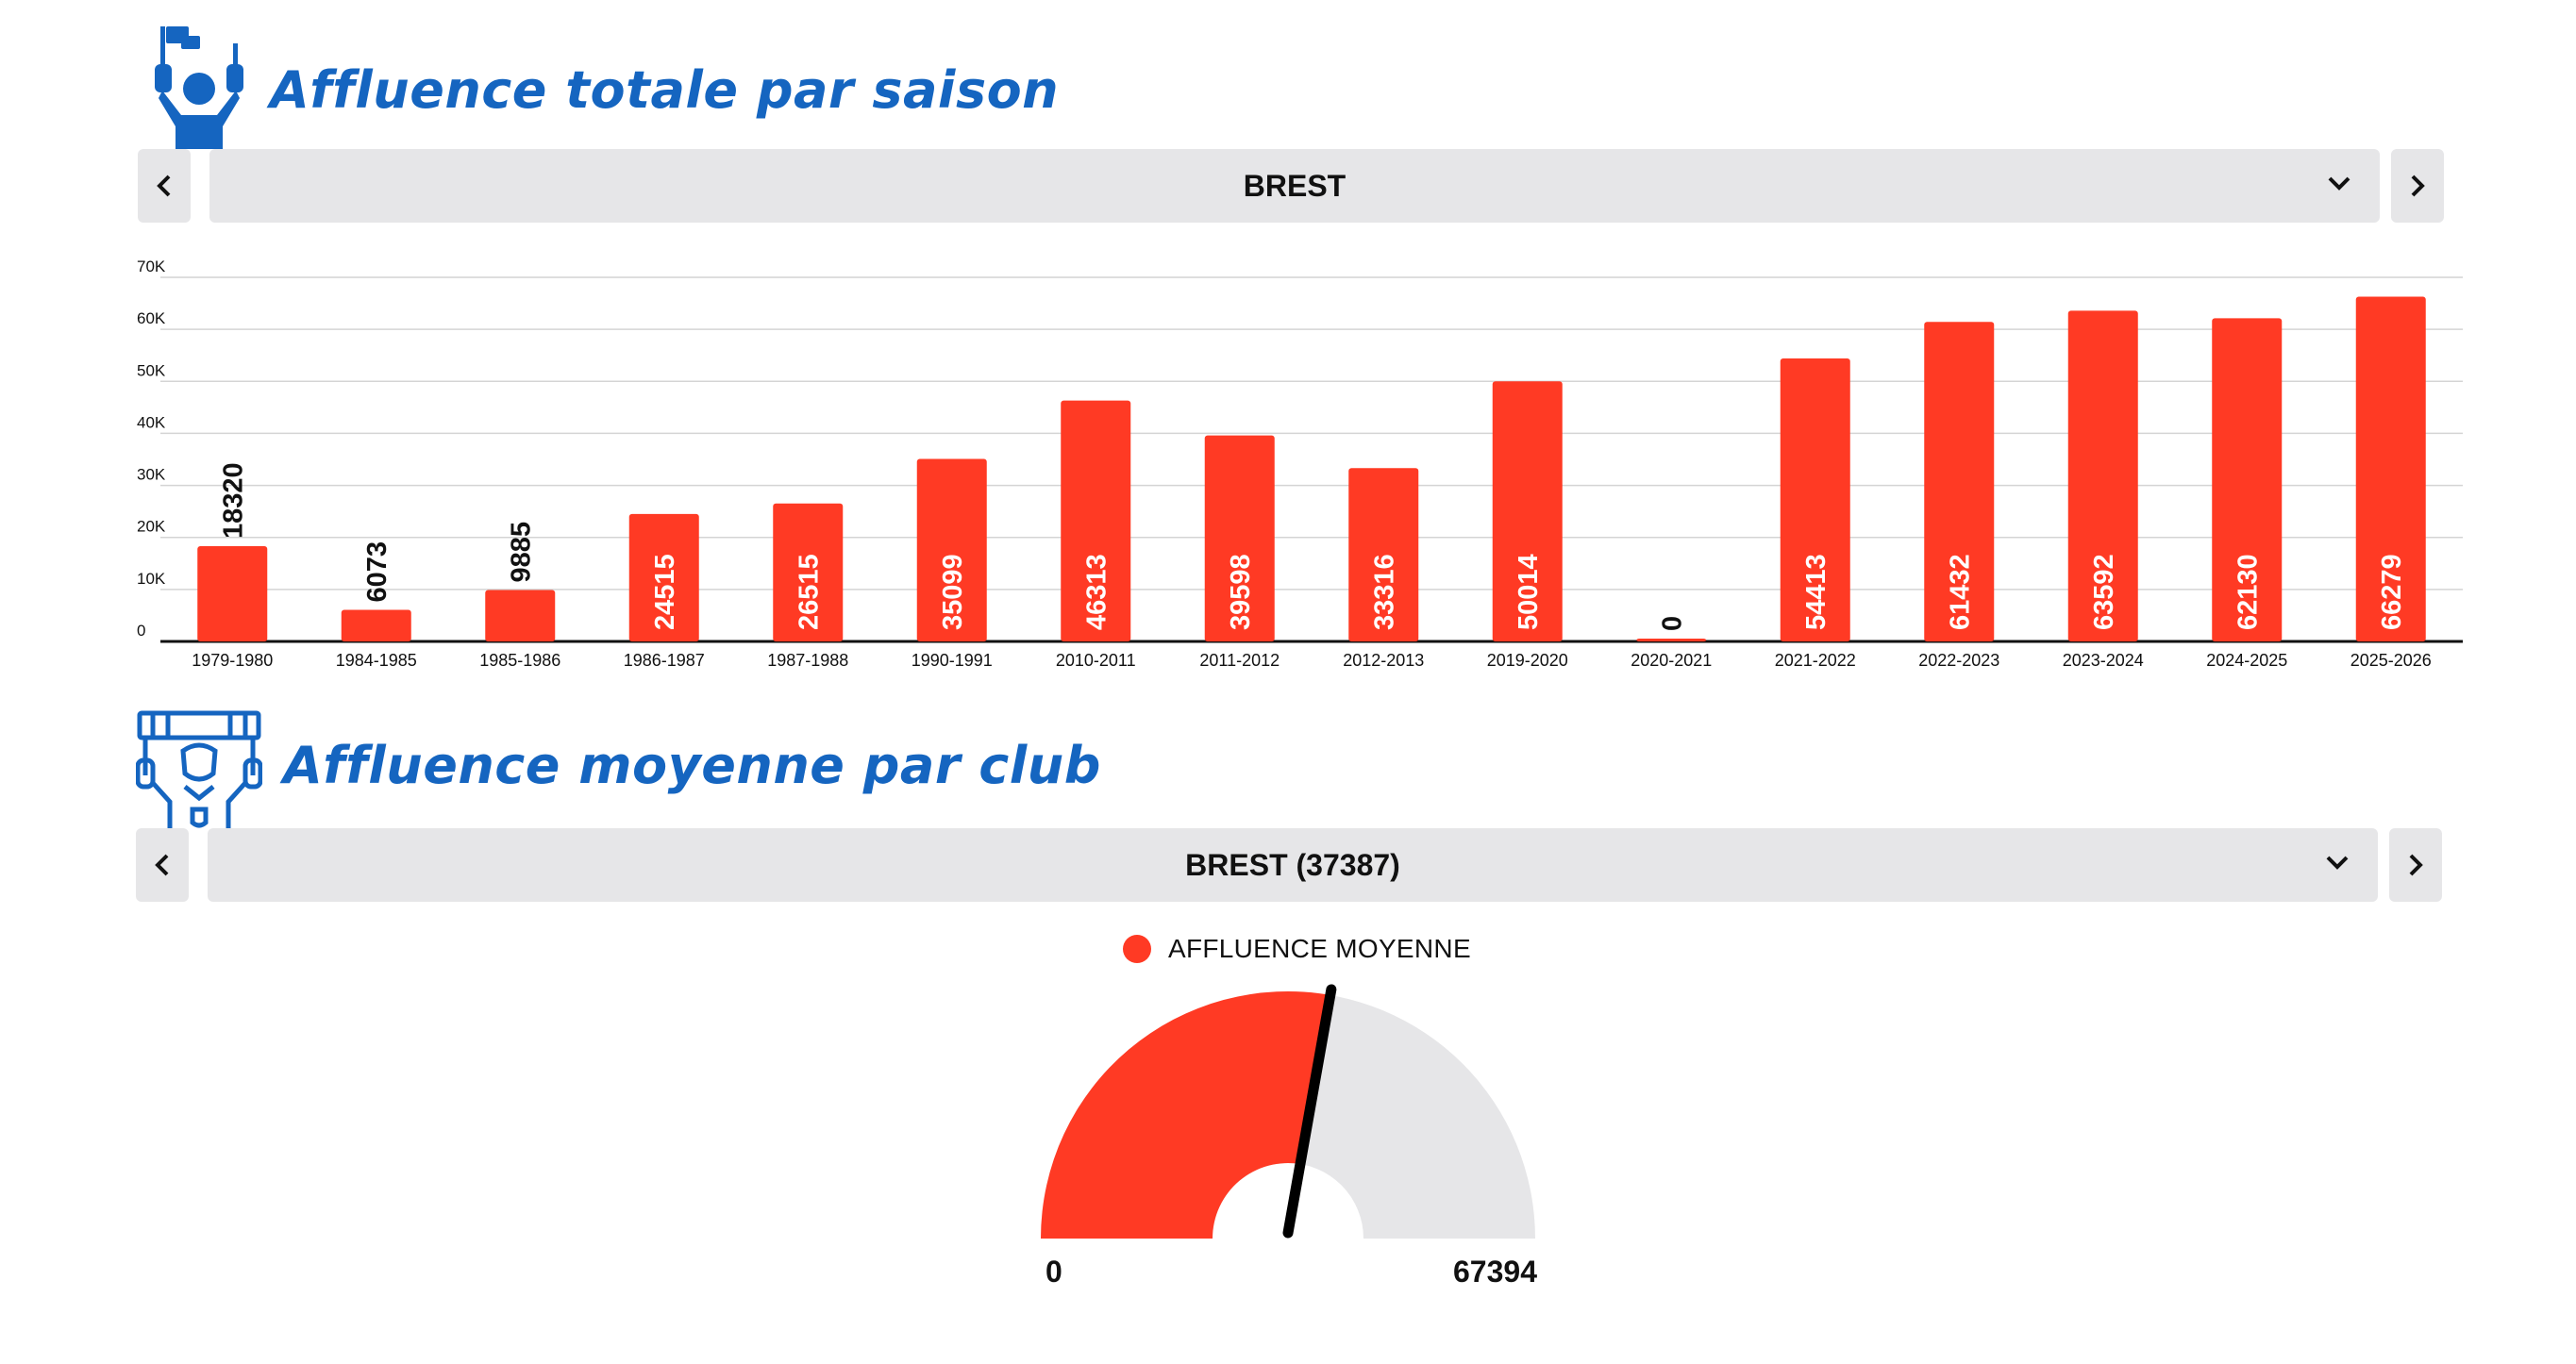  I want to click on bar-value-label: 62130, so click(2248, 592).